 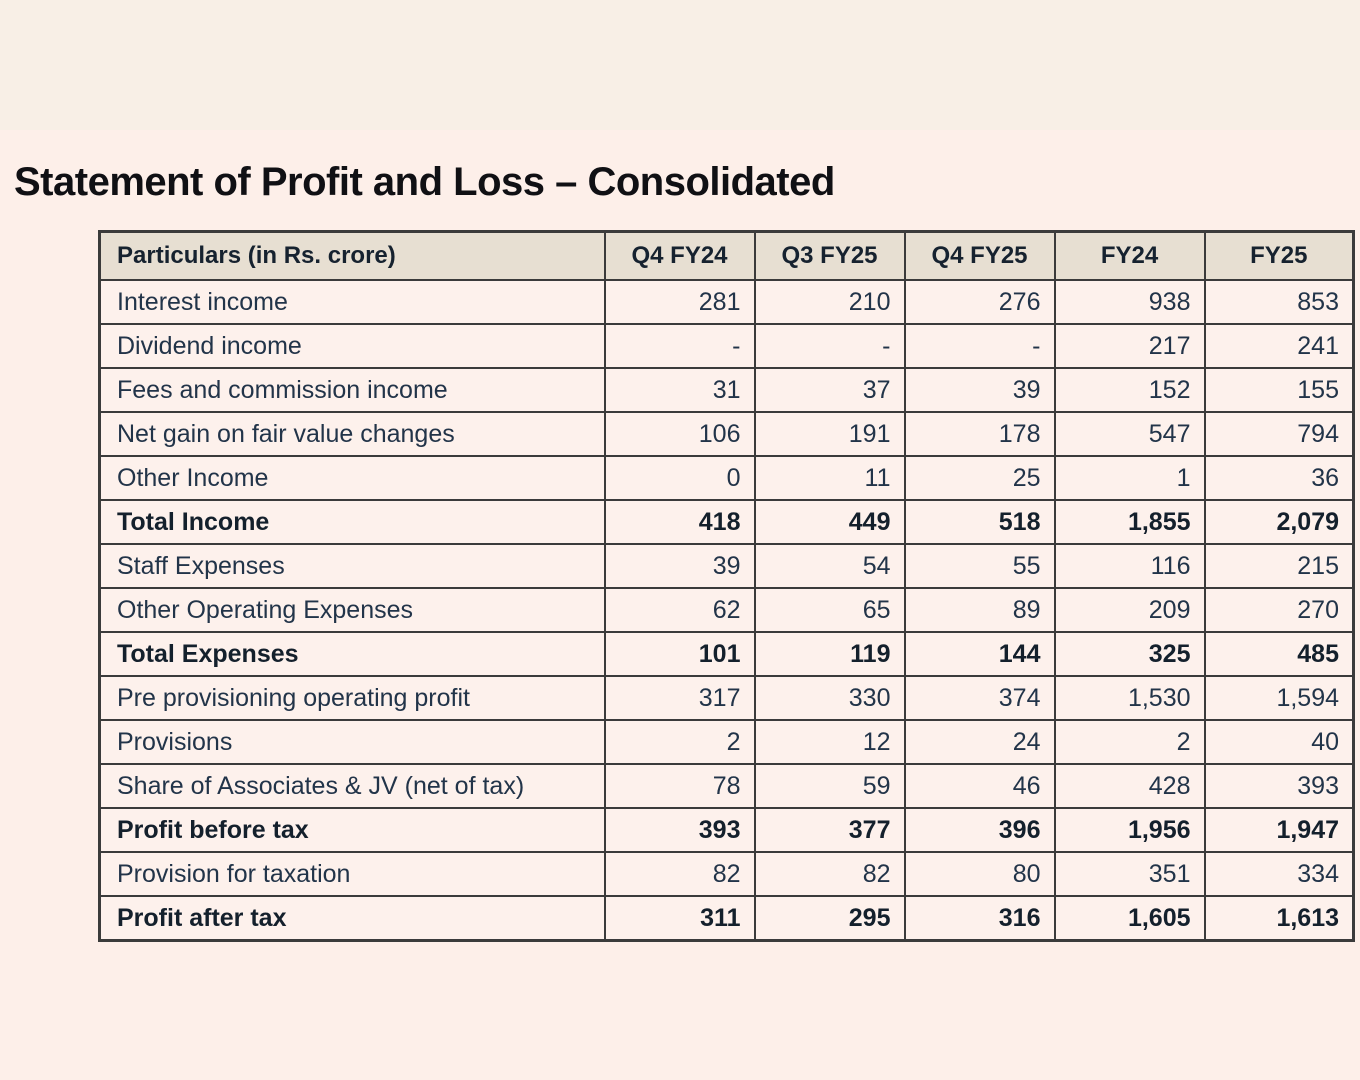 What do you see at coordinates (979, 434) in the screenshot?
I see `cell-value: 178` at bounding box center [979, 434].